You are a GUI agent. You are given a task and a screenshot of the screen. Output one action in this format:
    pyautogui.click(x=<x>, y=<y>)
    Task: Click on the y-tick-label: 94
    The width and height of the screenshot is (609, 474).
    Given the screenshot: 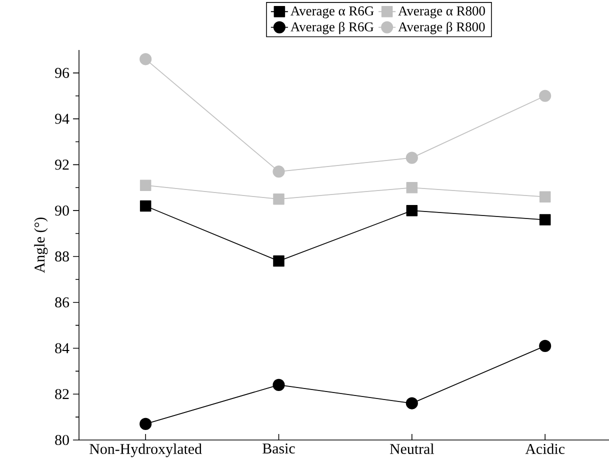 What is the action you would take?
    pyautogui.click(x=62, y=119)
    